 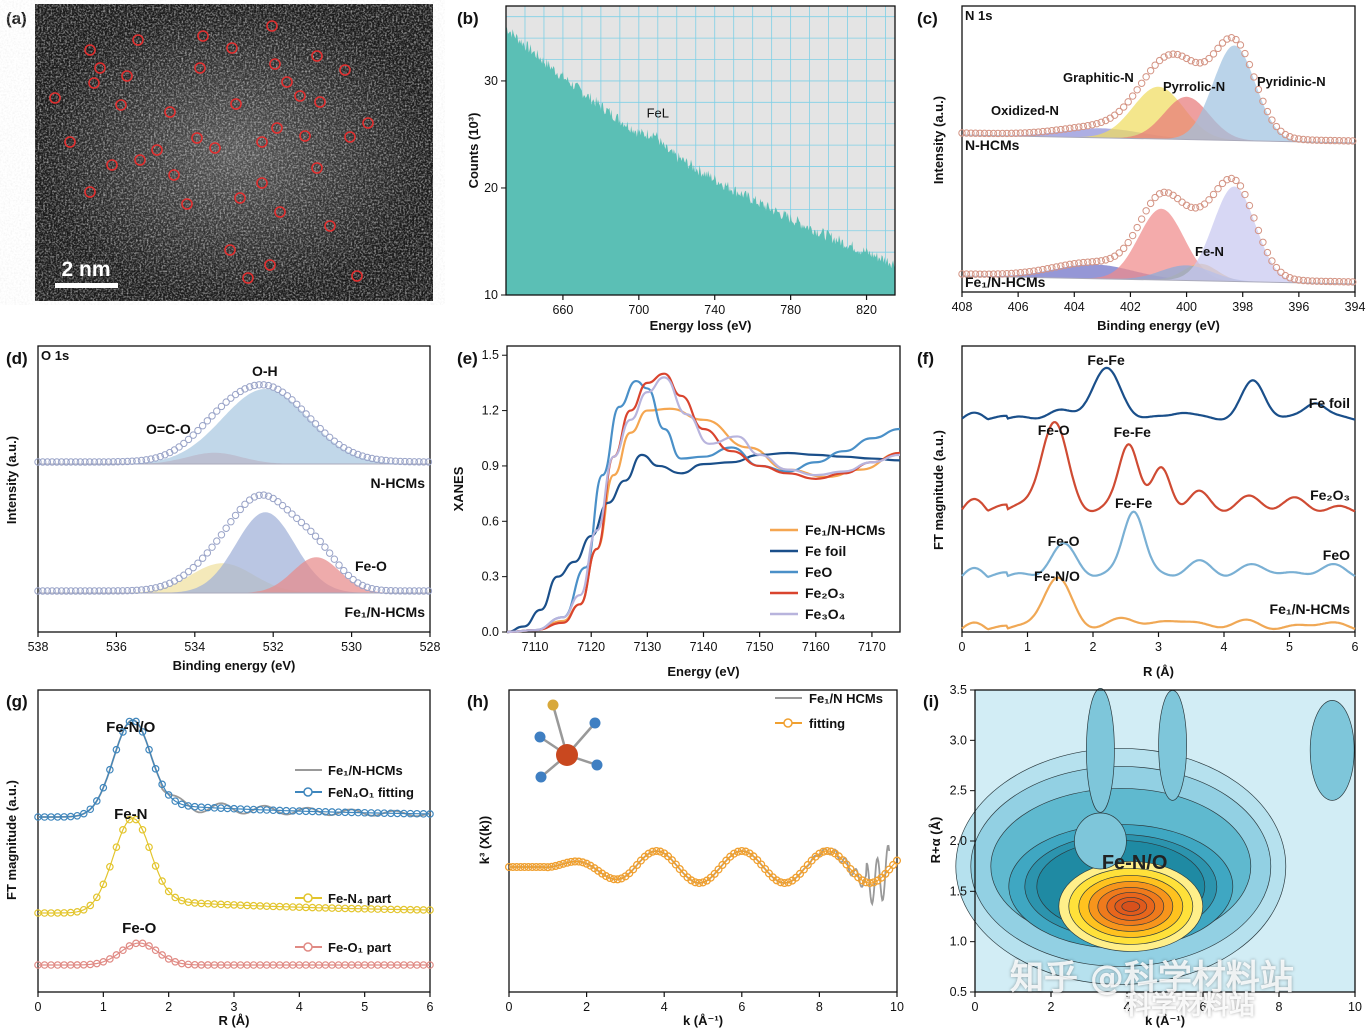 I want to click on nitrogen-atom, so click(x=541, y=777).